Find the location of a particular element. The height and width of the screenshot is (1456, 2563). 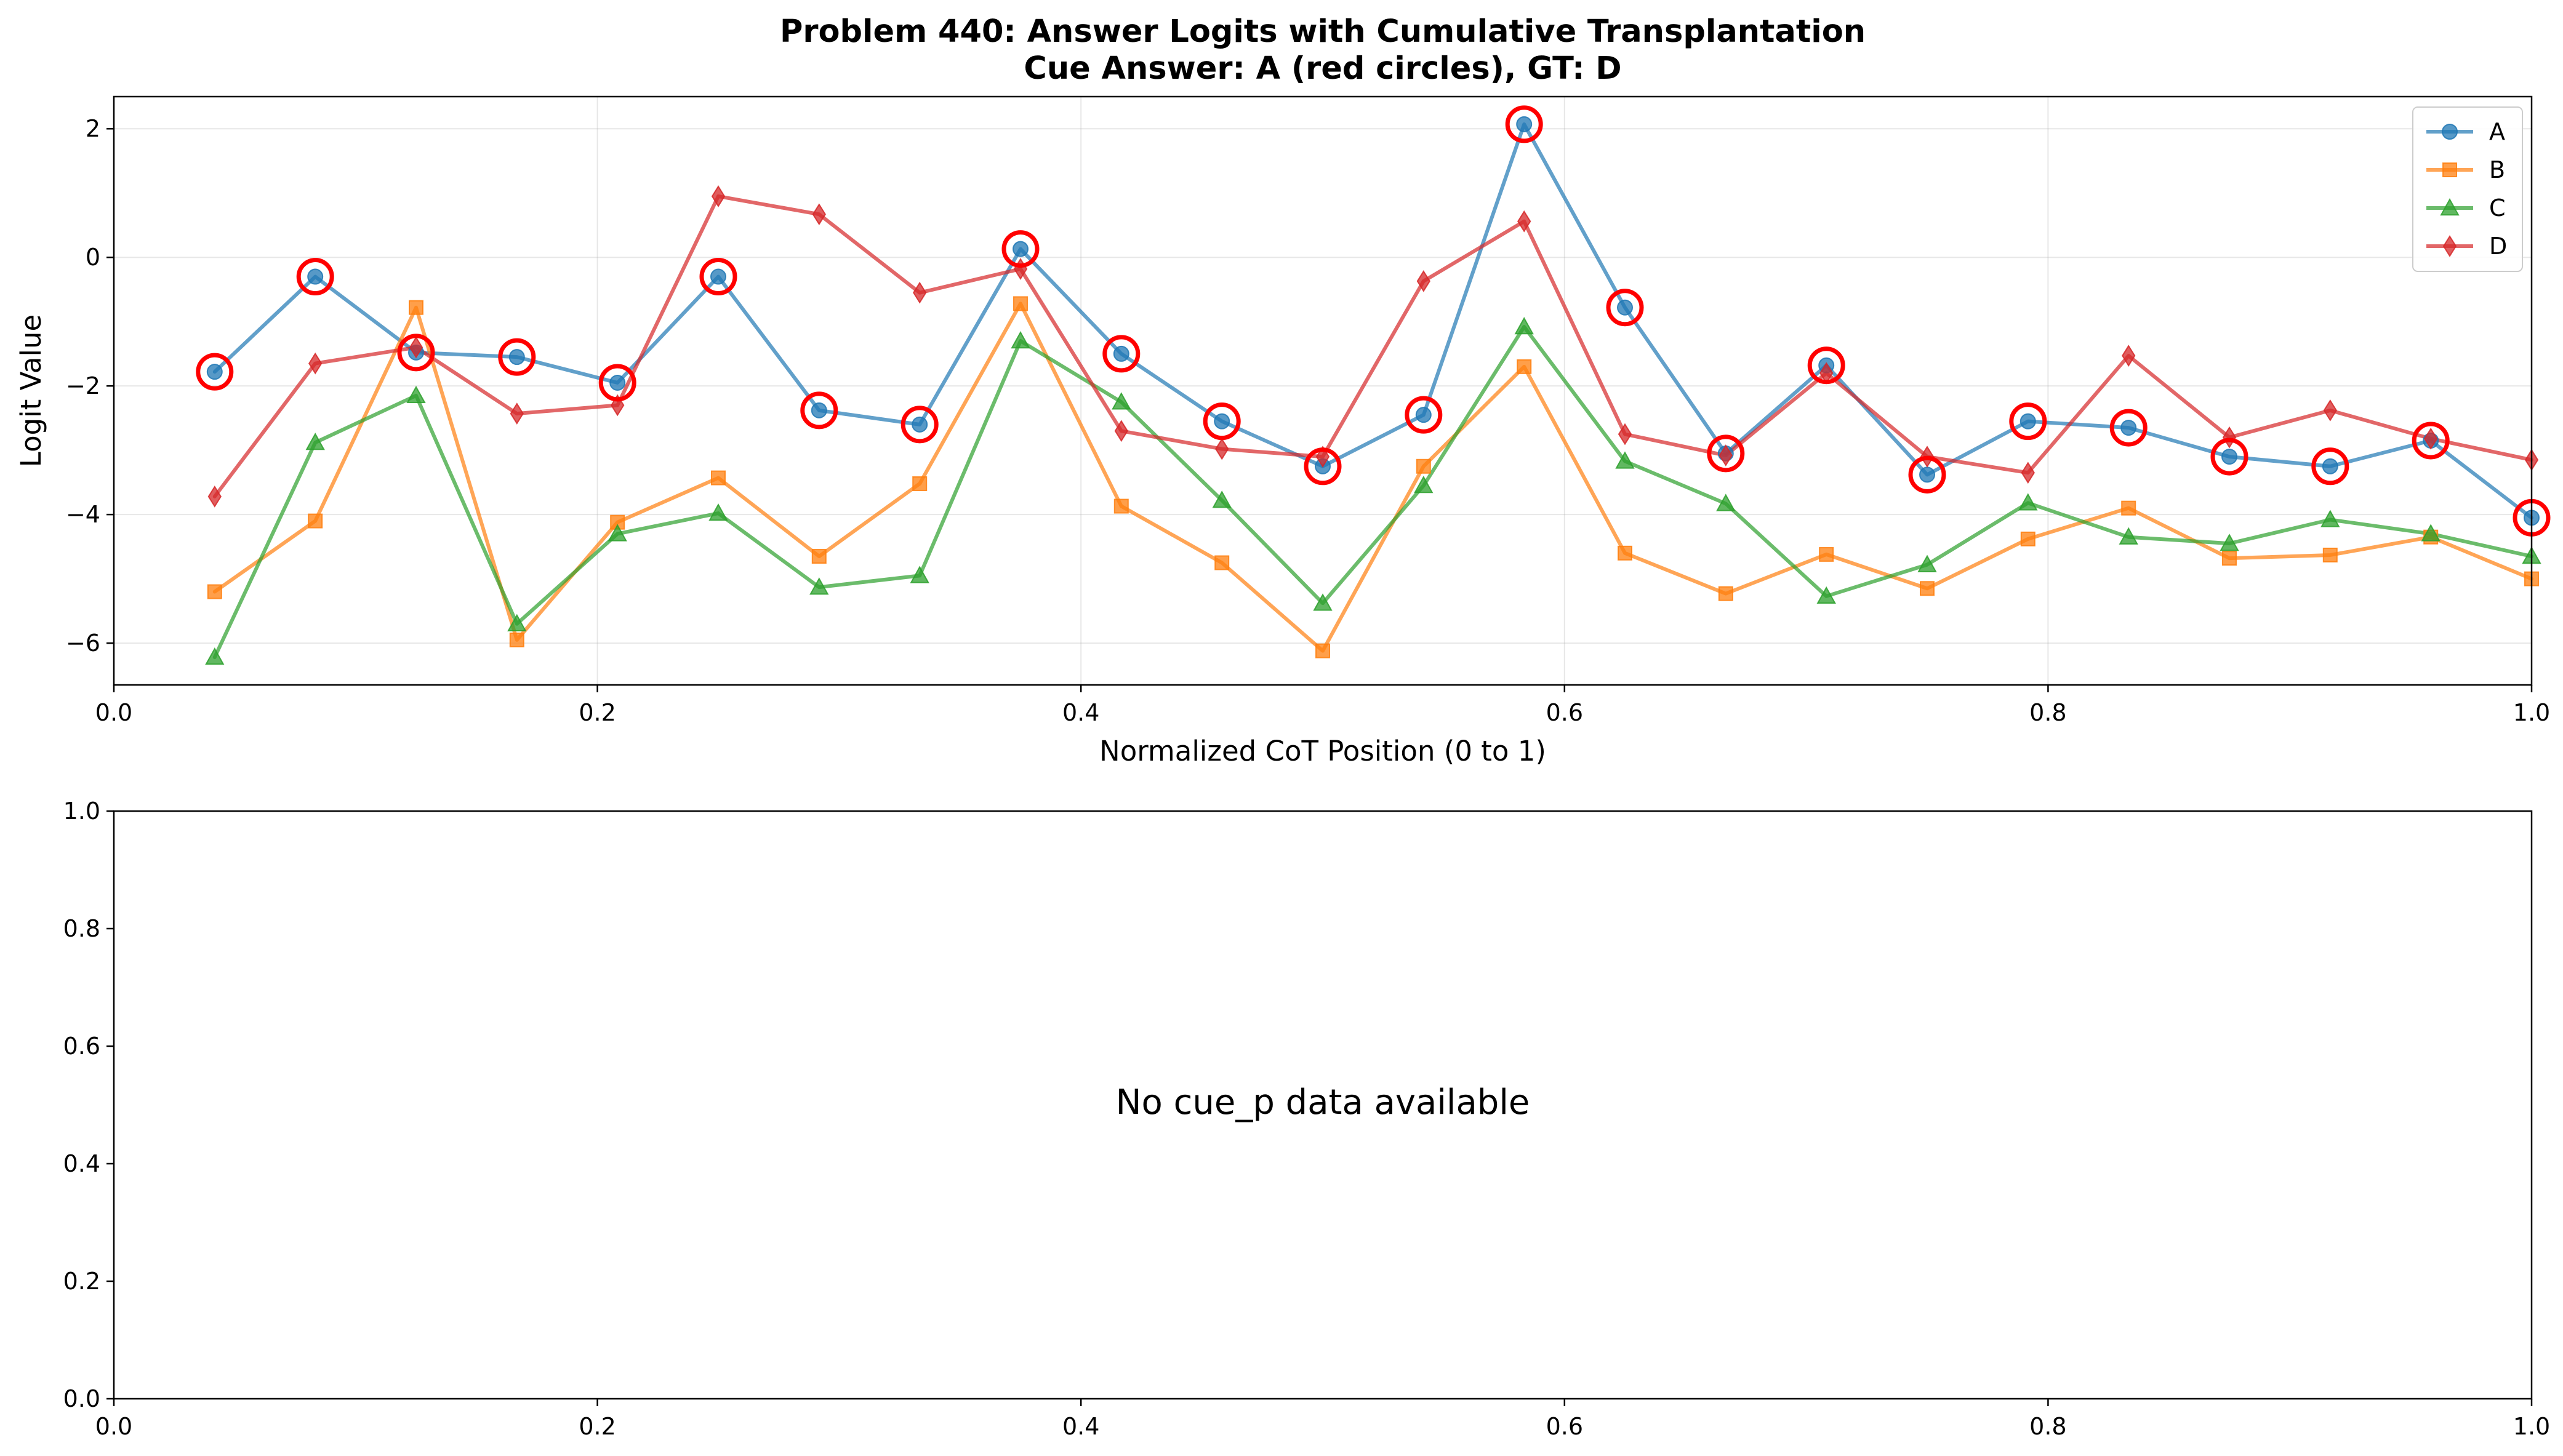

legend-marker-c is located at coordinates (2450, 207).